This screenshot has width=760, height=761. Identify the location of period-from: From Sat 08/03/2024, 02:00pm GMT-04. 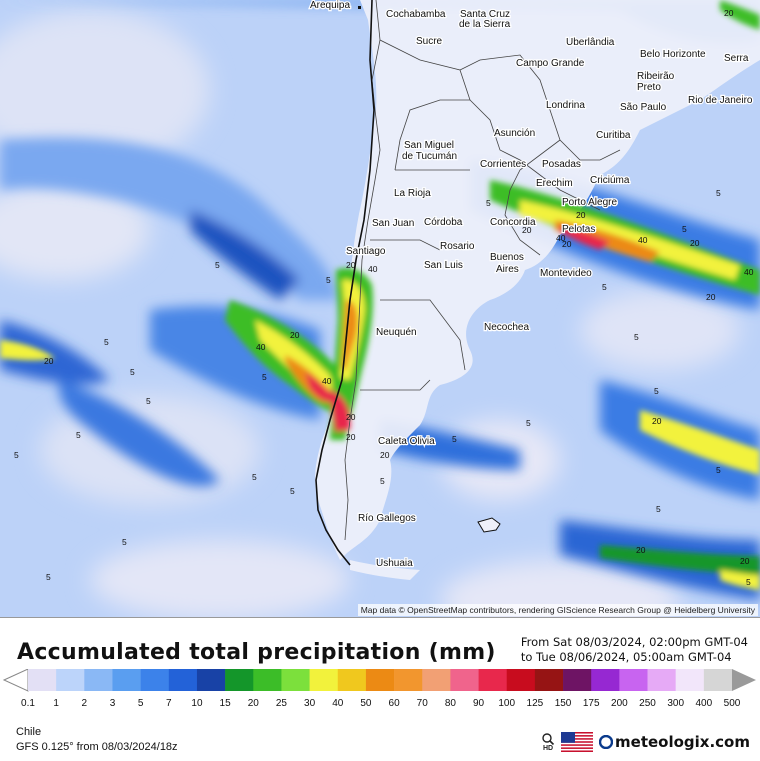
(634, 642).